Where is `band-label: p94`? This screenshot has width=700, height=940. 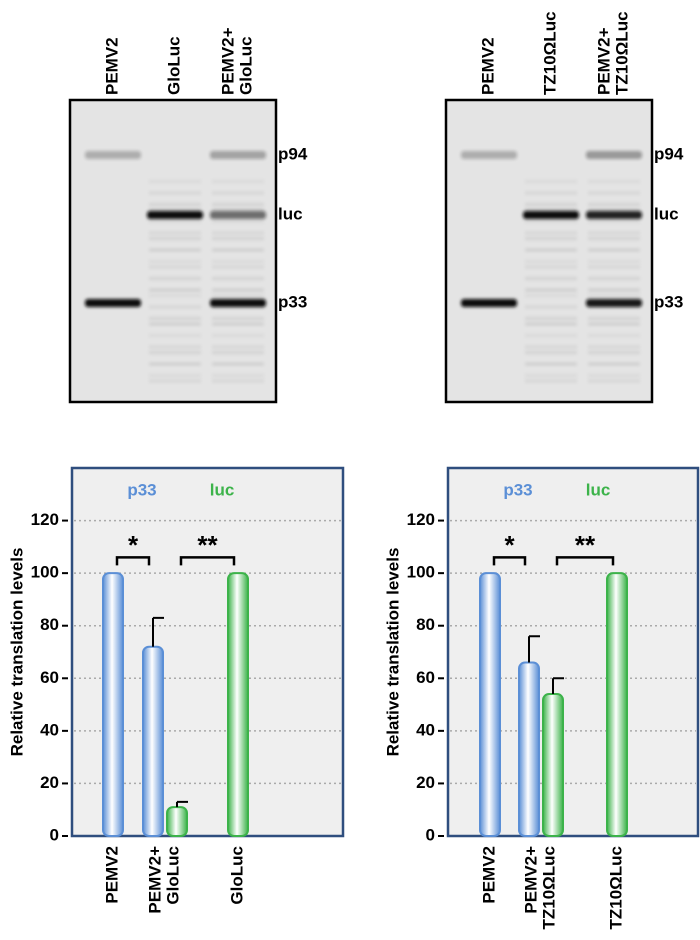 band-label: p94 is located at coordinates (293, 153).